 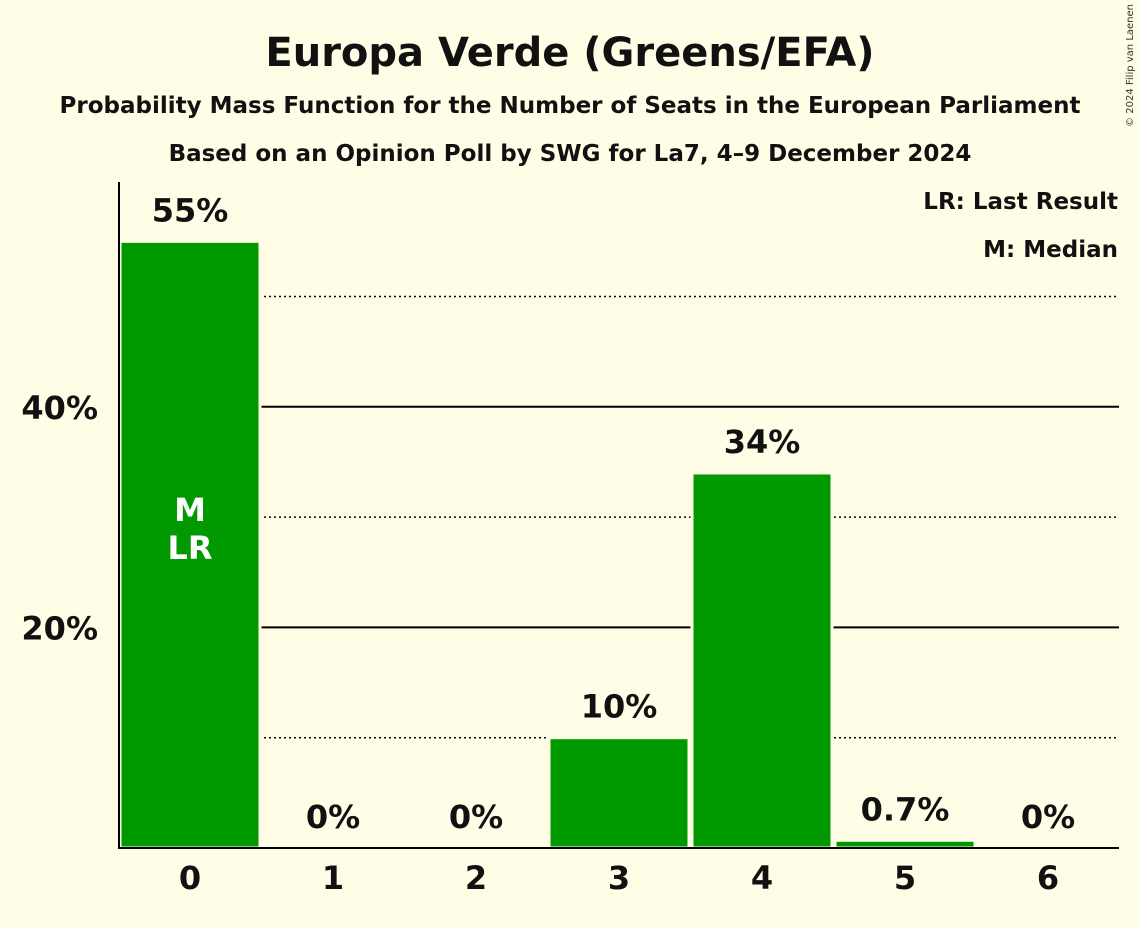 What do you see at coordinates (59, 408) in the screenshot?
I see `y-tick-label: 40%` at bounding box center [59, 408].